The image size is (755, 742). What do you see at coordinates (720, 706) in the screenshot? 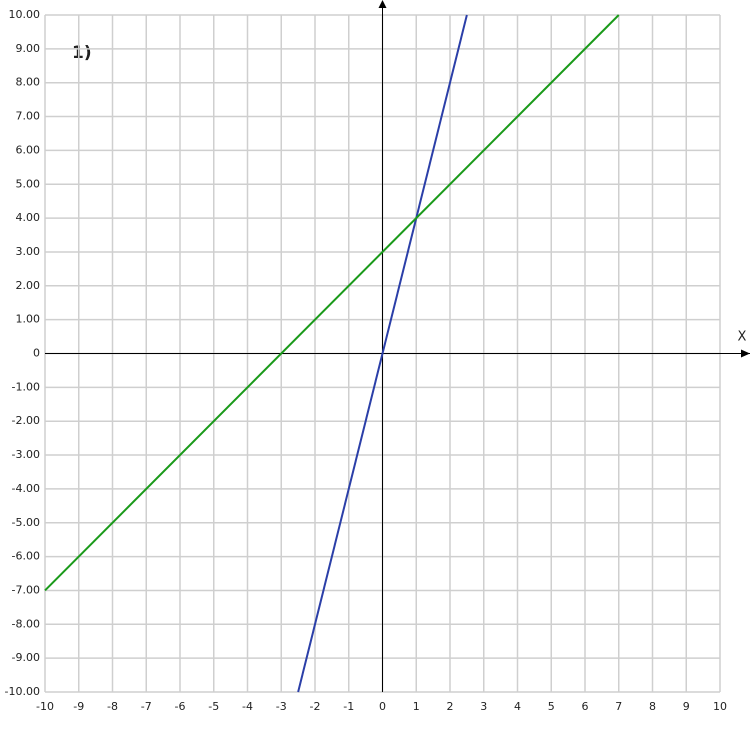
I see `x-tick-label: 10` at bounding box center [720, 706].